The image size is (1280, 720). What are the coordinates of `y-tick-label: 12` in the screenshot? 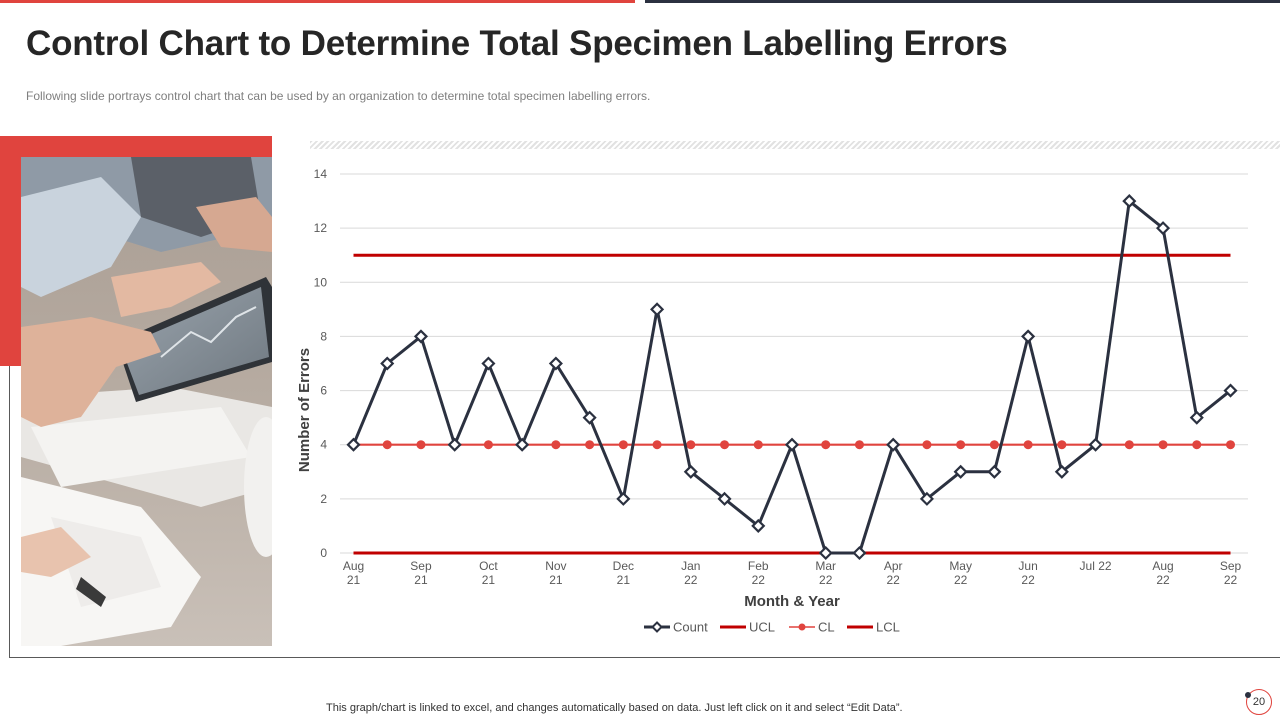 It's located at (321, 228).